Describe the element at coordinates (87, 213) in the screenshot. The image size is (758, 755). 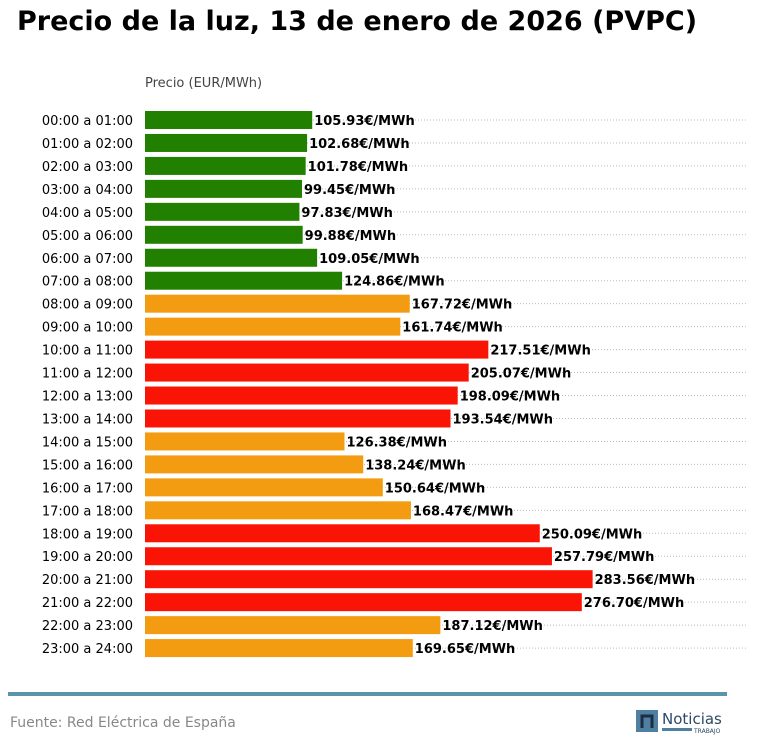
I see `y-tick-label: 04:00 a 05:00` at that location.